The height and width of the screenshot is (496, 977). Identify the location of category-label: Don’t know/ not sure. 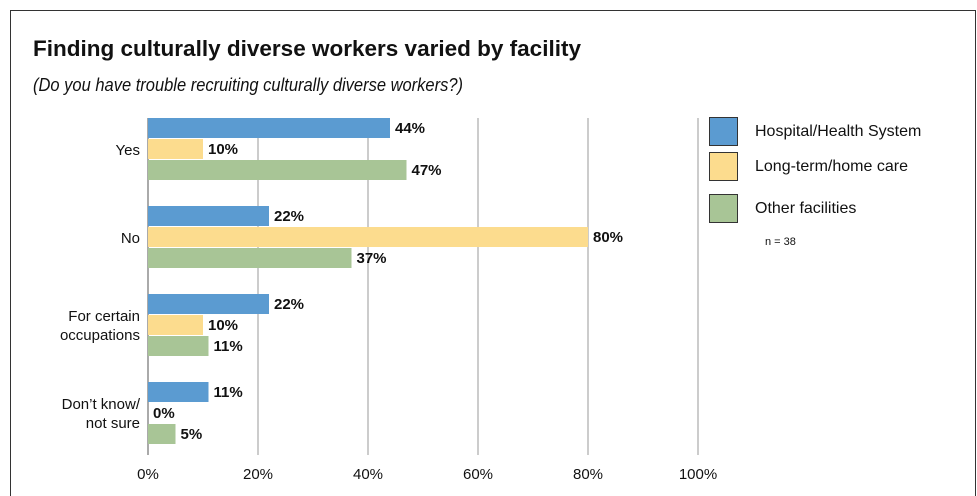
(100, 414).